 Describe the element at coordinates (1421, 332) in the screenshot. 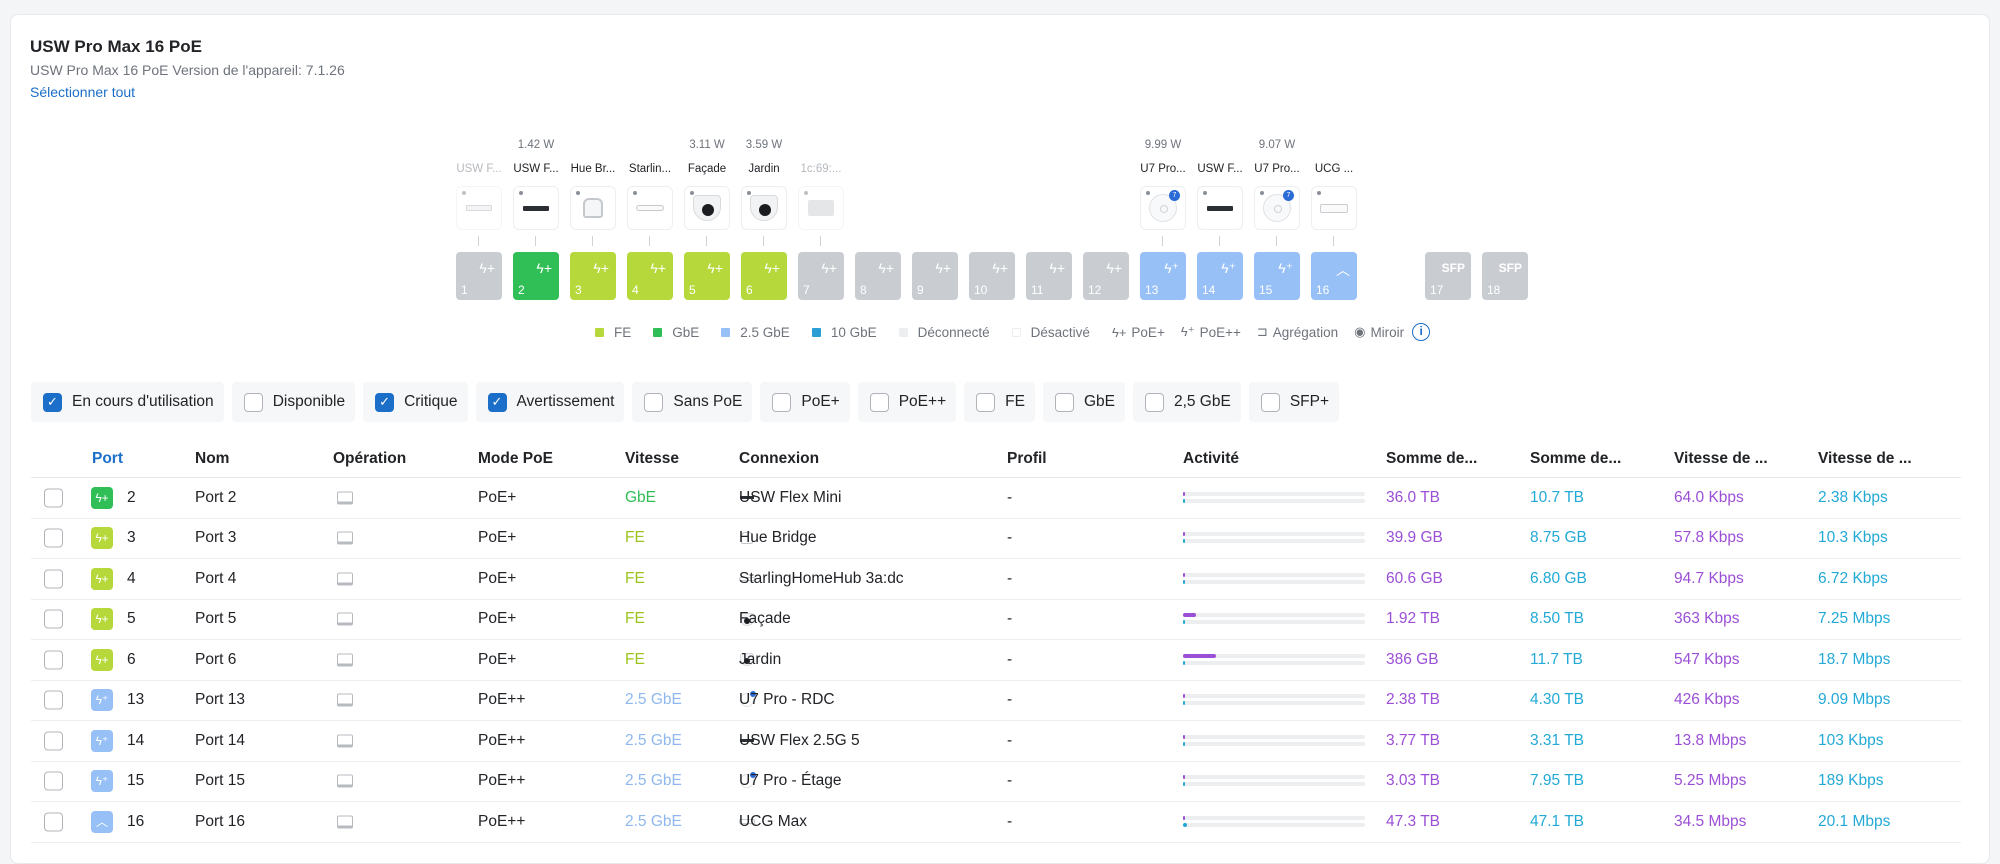

I see `info-icon: i` at that location.